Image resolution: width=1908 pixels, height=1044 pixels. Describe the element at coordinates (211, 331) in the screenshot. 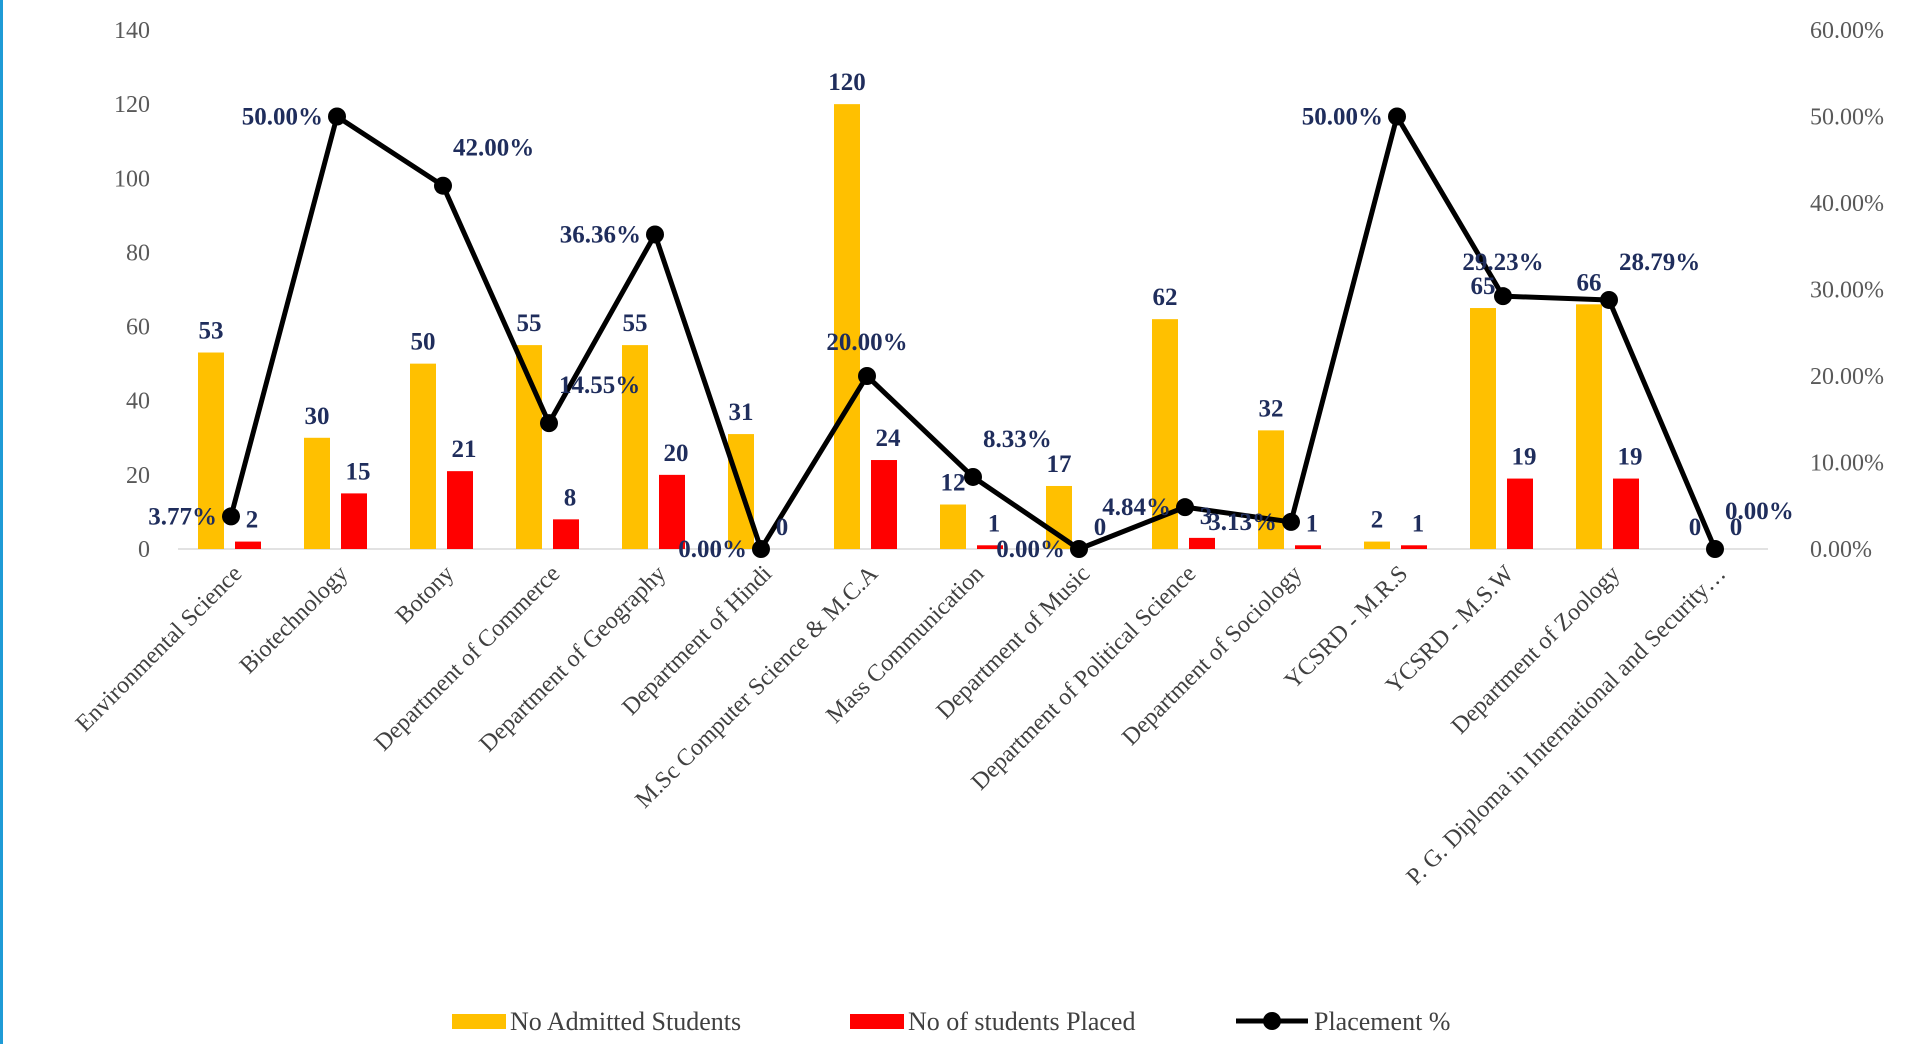

I see `data-label-admitted: 53` at that location.